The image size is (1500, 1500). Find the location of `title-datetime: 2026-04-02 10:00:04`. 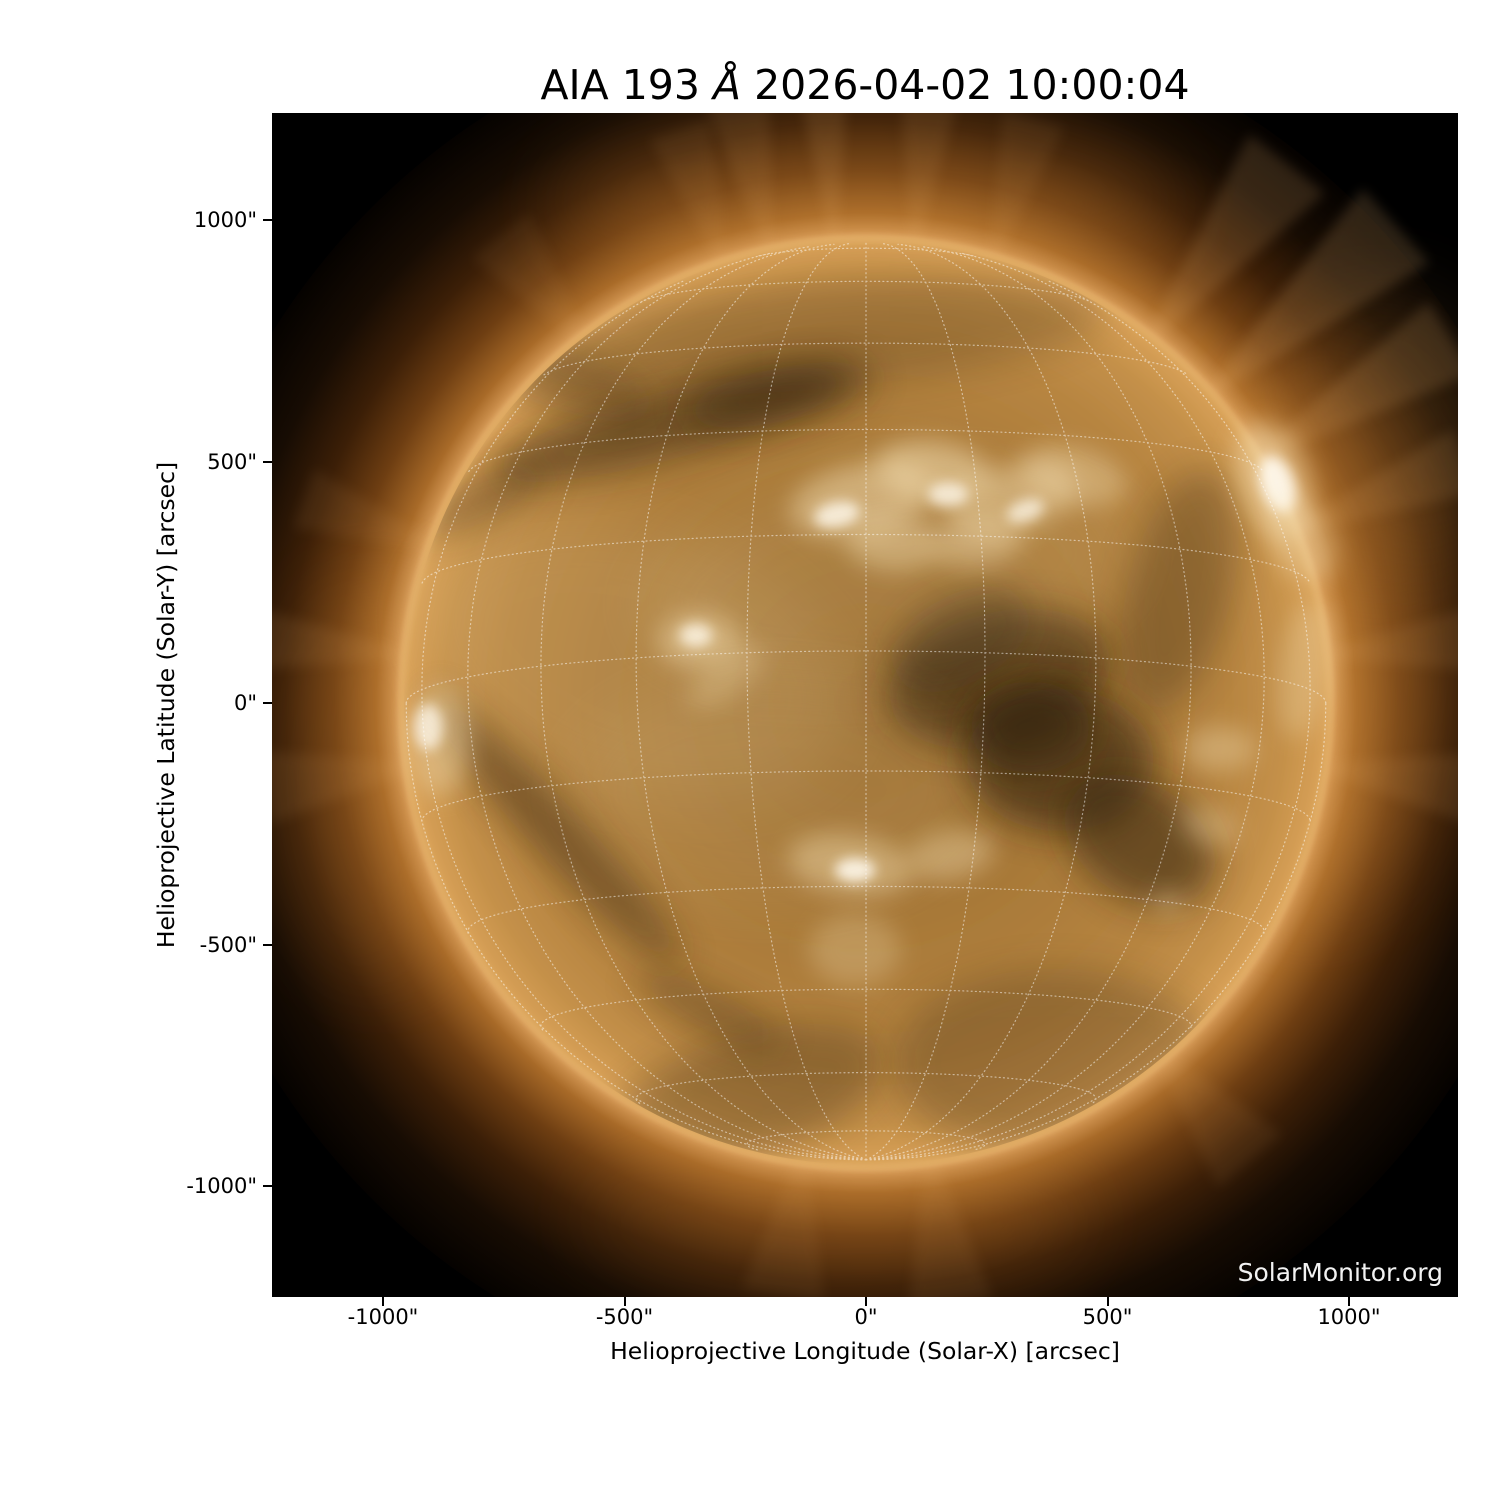

title-datetime: 2026-04-02 10:00:04 is located at coordinates (965, 85).